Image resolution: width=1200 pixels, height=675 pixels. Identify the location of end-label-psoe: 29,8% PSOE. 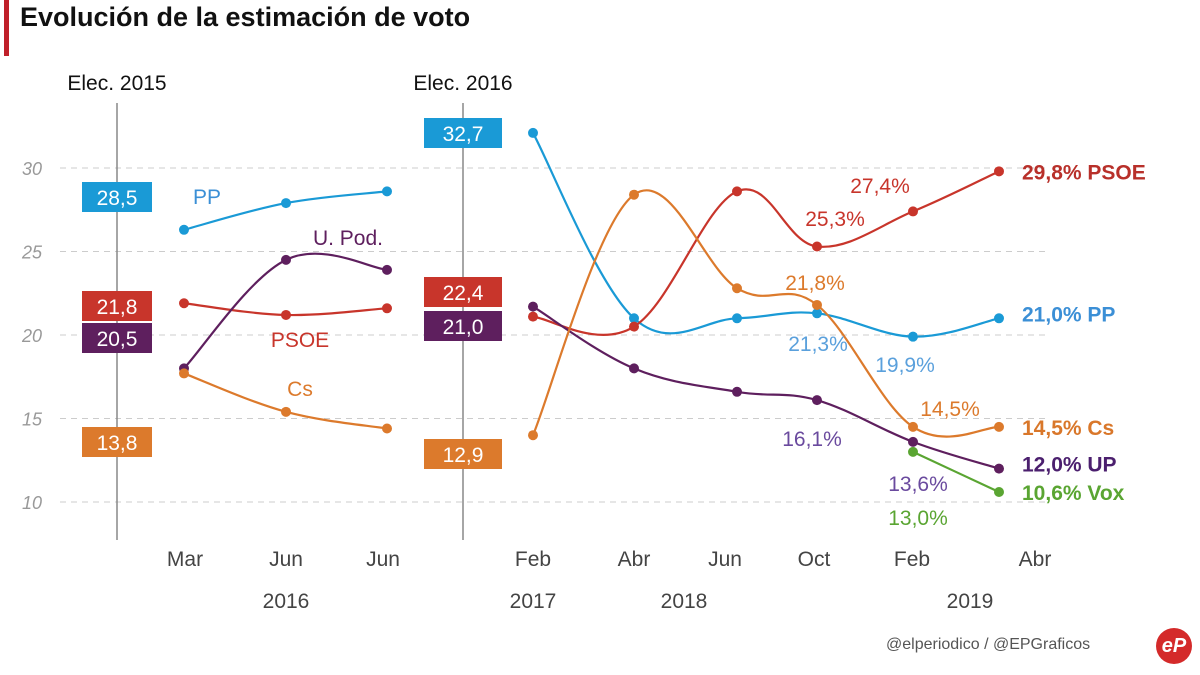
(1084, 172).